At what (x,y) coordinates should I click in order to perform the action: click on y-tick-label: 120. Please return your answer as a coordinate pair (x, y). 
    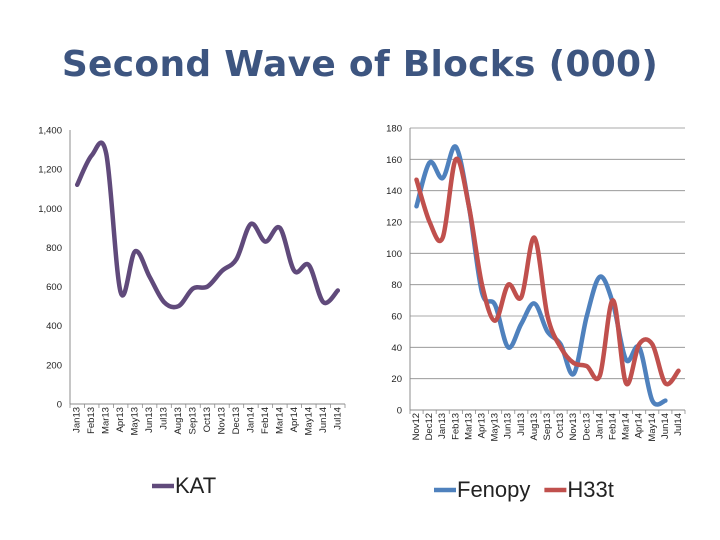
    Looking at the image, I should click on (394, 223).